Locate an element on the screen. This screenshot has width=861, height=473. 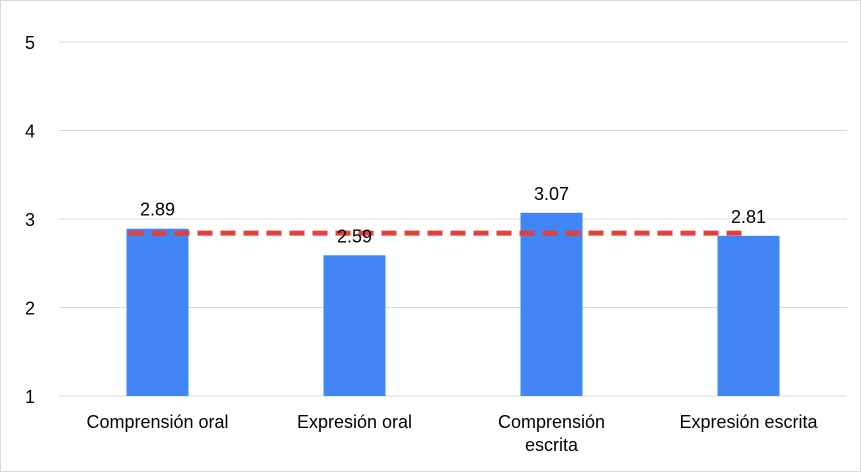
data-label: 2.81 is located at coordinates (748, 217).